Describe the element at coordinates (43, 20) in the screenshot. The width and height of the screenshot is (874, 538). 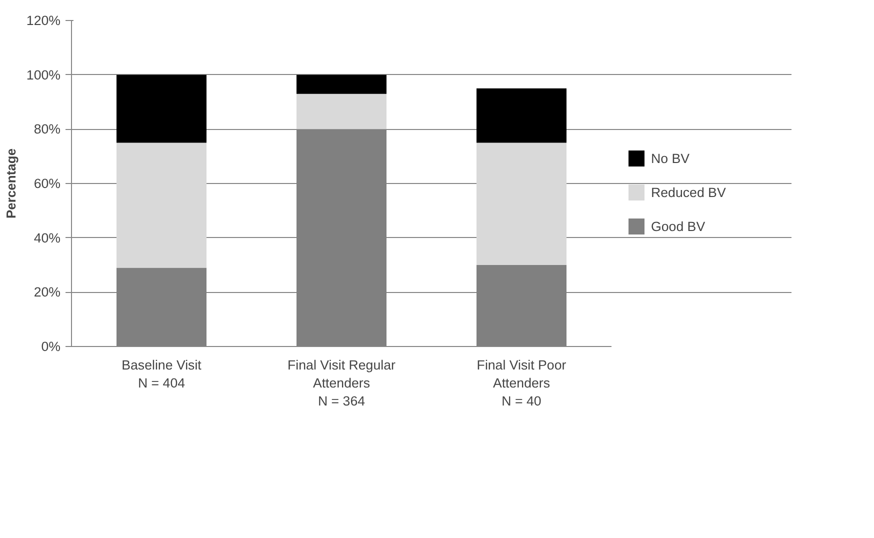
I see `y-tick-label: 120%` at that location.